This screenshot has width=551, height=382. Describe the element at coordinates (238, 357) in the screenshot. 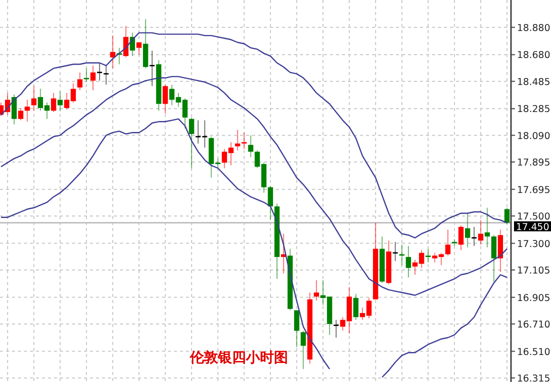

I see `text: 伦敦银四小时图` at that location.